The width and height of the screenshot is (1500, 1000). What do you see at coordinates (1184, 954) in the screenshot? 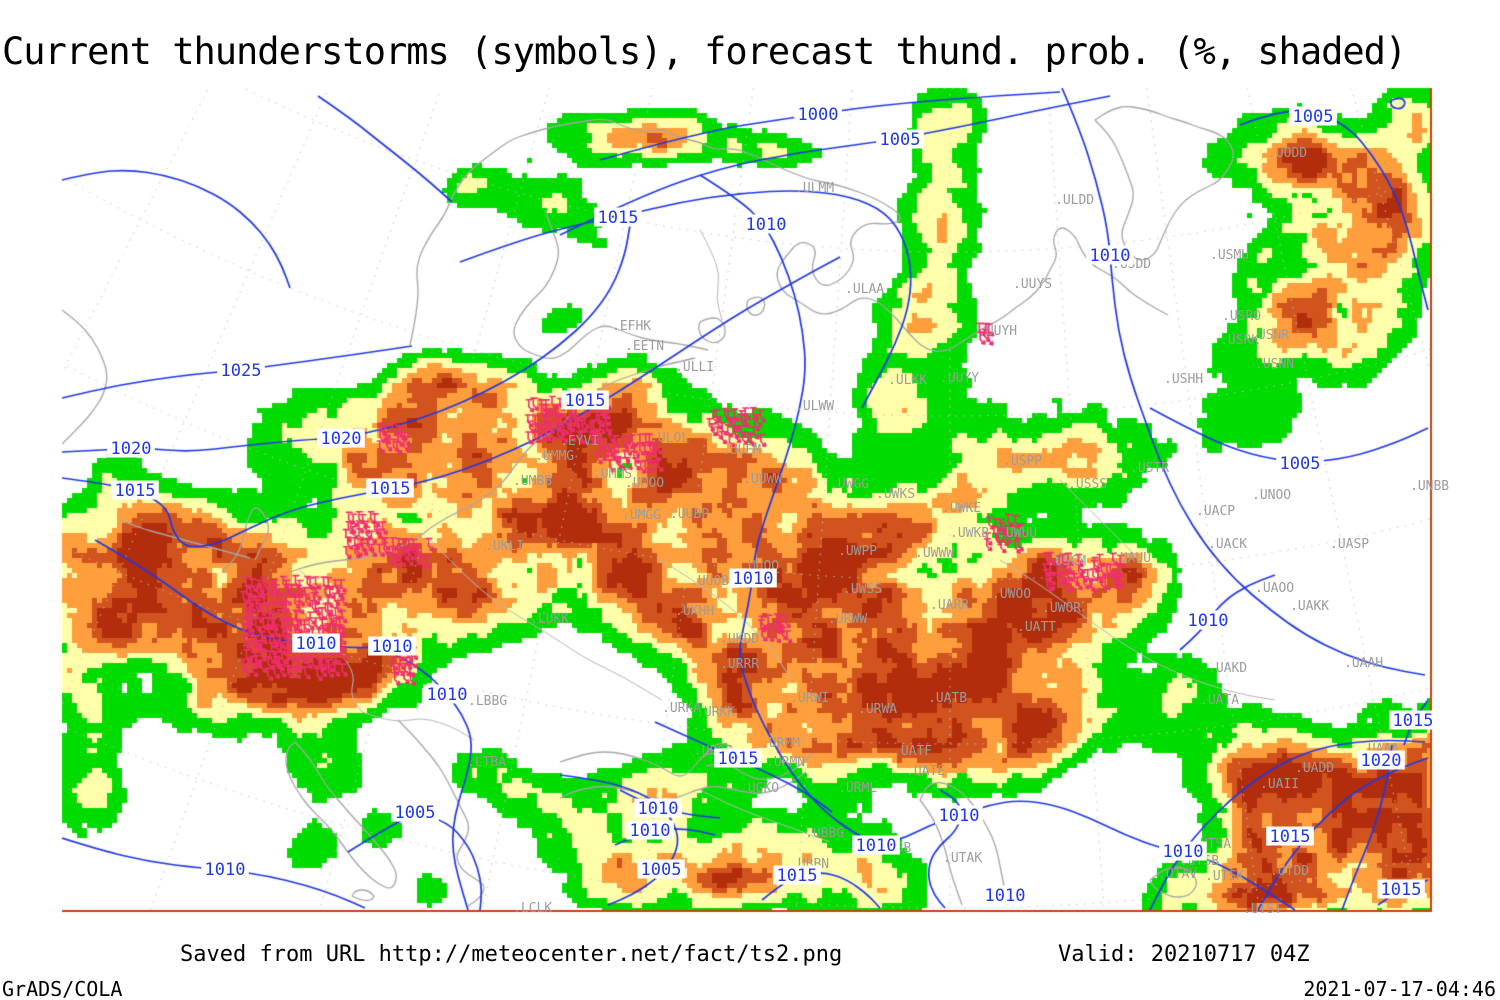
I see `valid-time-text: Valid: 20210717 04Z` at bounding box center [1184, 954].